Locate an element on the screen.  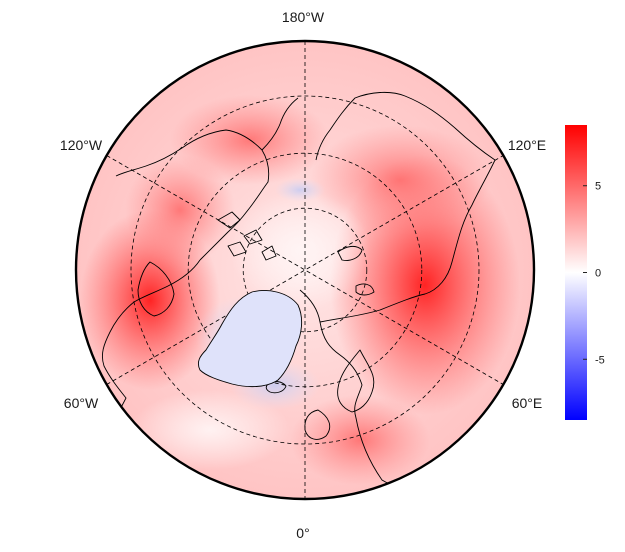
lon-label-lower-left: 60°W is located at coordinates (81, 403).